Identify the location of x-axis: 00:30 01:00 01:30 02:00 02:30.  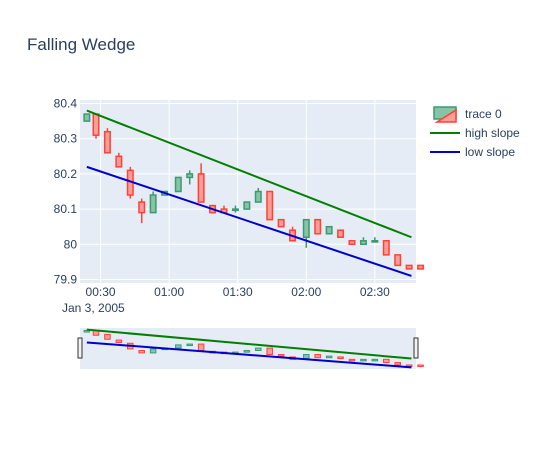
(238, 292).